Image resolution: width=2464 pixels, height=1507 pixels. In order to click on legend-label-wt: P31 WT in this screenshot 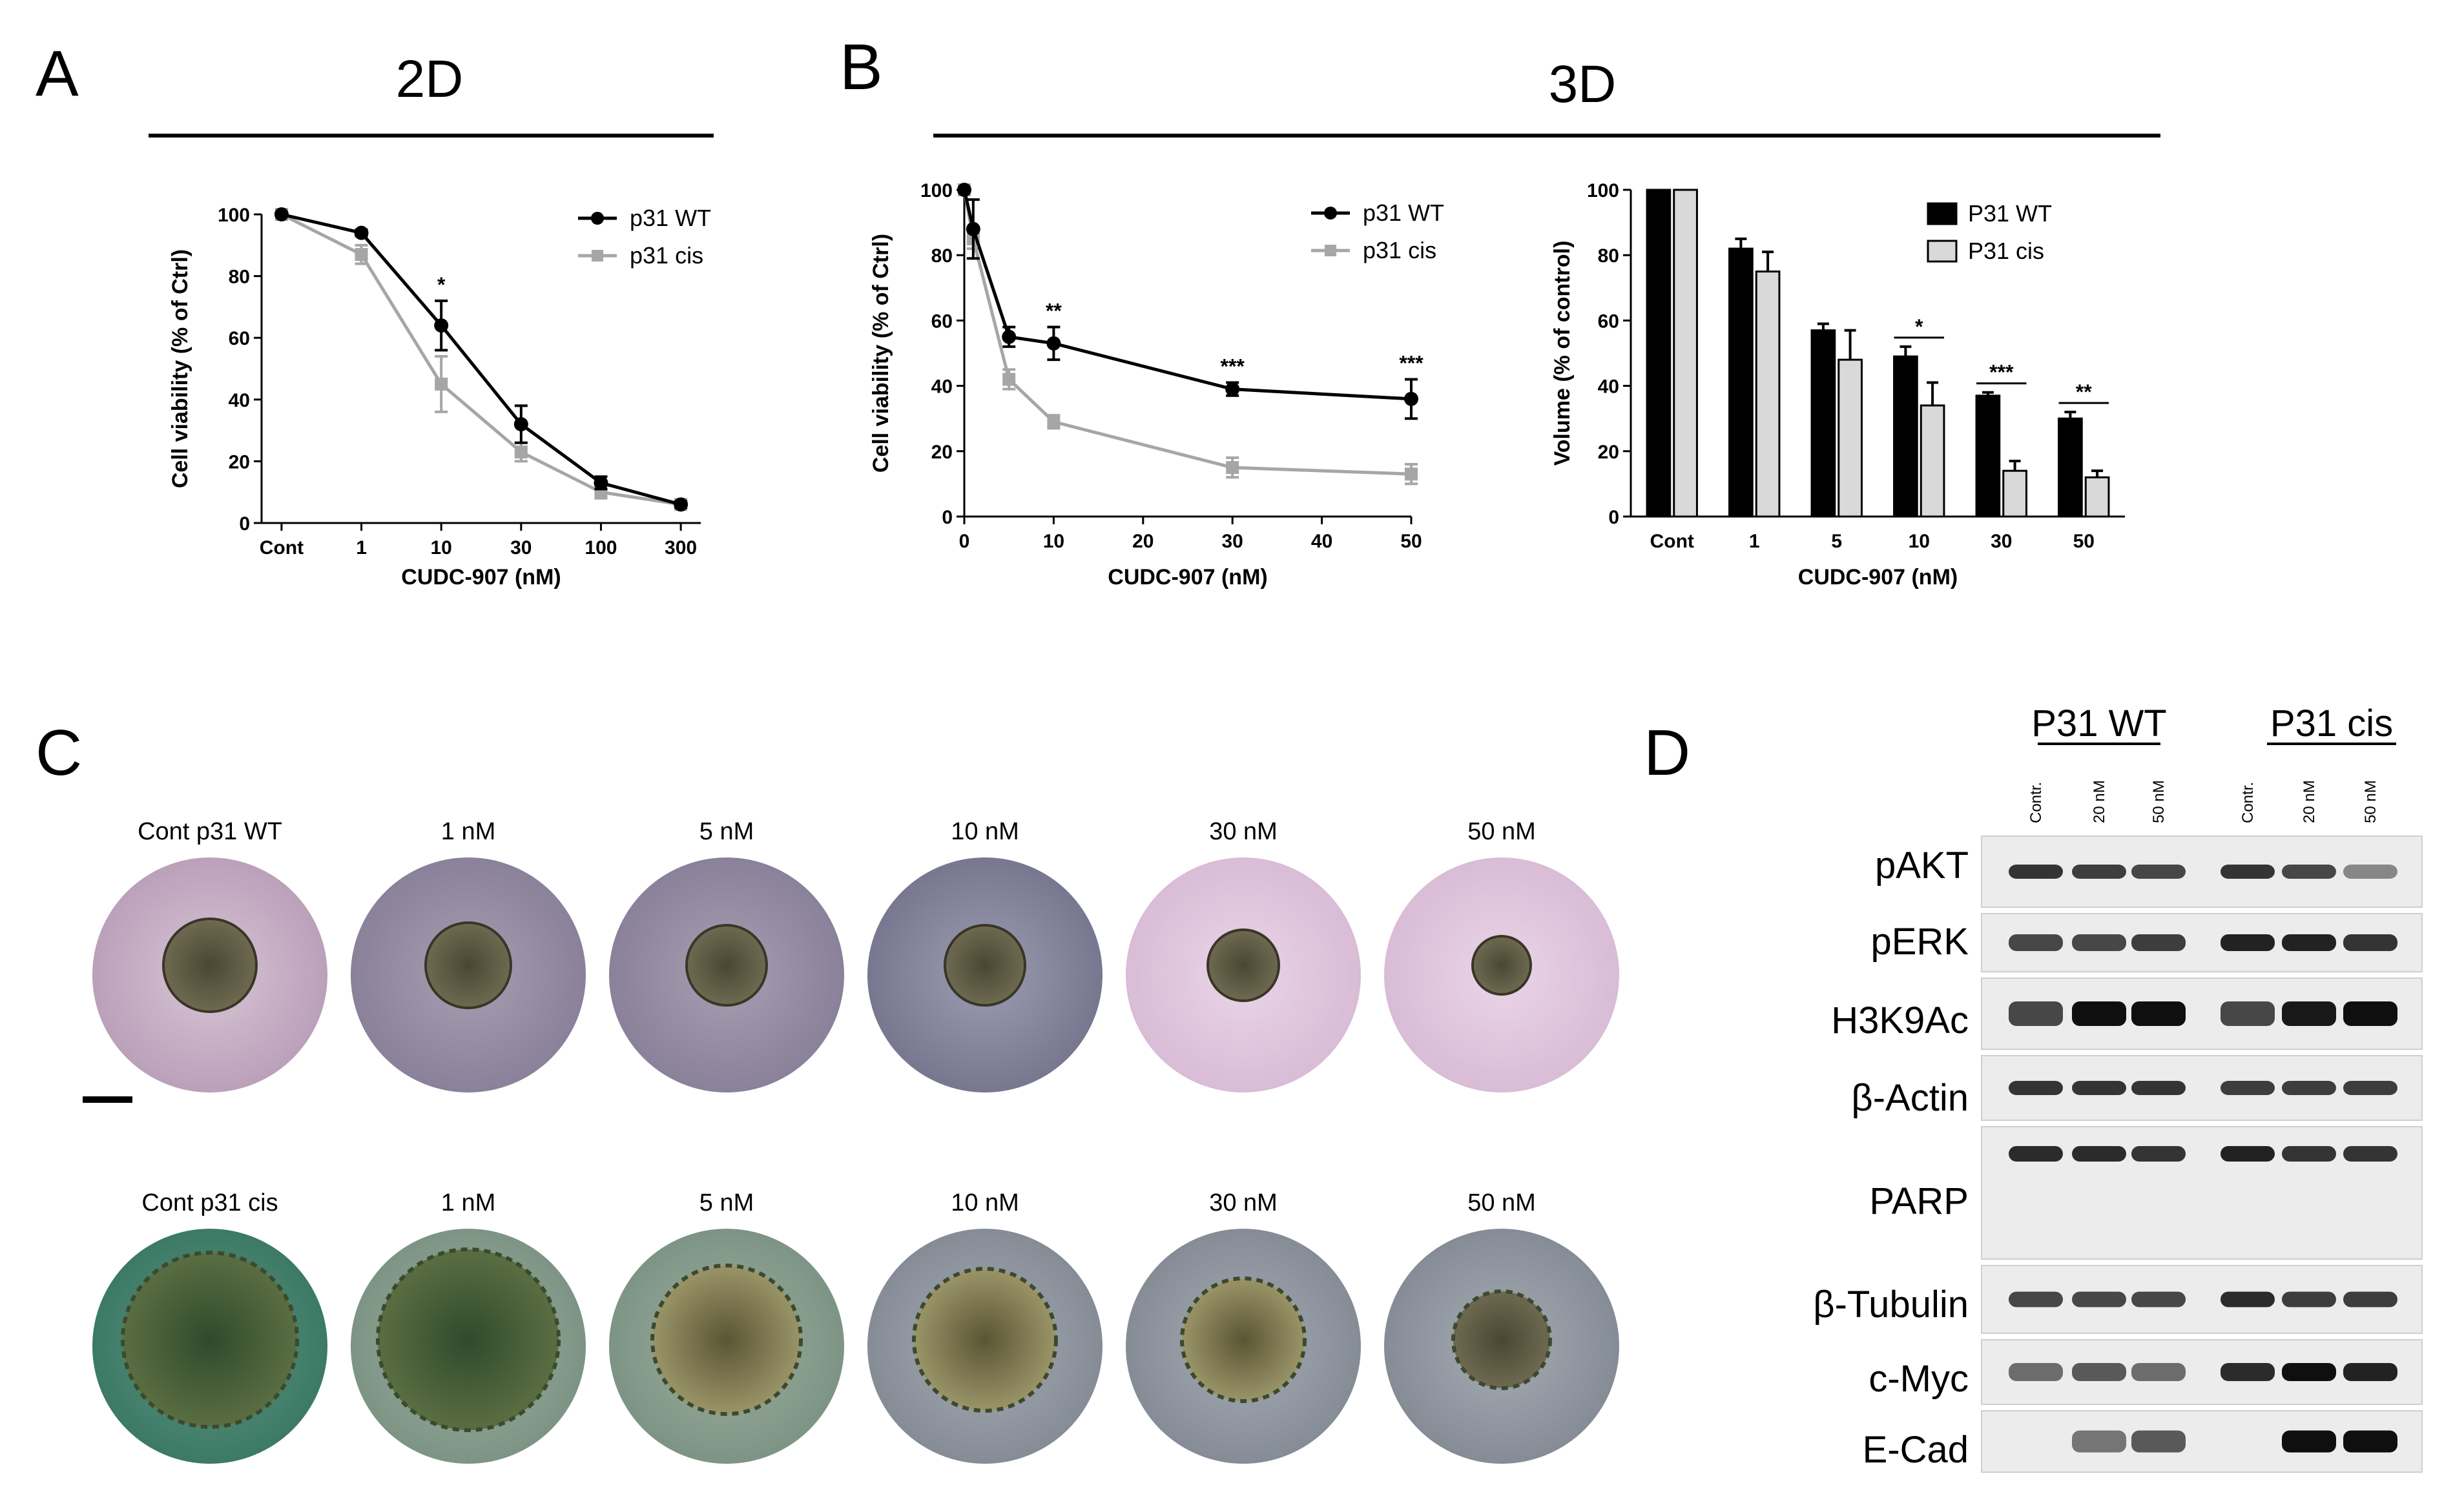, I will do `click(2010, 213)`.